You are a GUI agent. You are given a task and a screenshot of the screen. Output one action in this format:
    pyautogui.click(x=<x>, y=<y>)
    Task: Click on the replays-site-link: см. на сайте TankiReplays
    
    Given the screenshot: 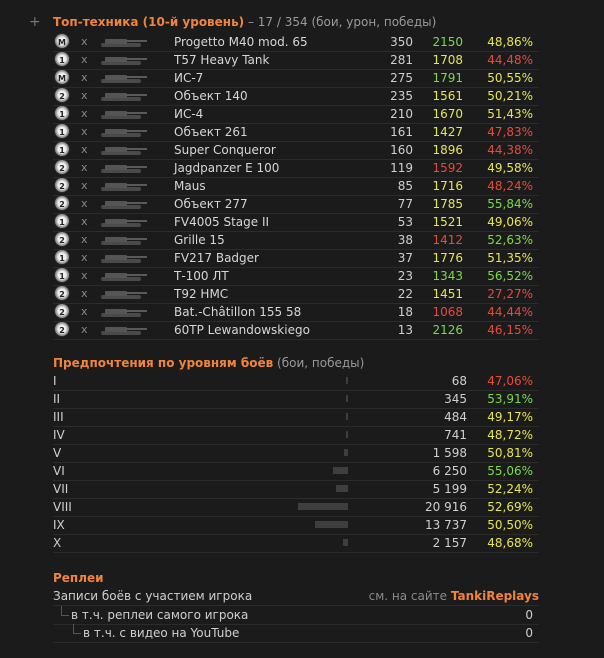 What is the action you would take?
    pyautogui.click(x=454, y=596)
    